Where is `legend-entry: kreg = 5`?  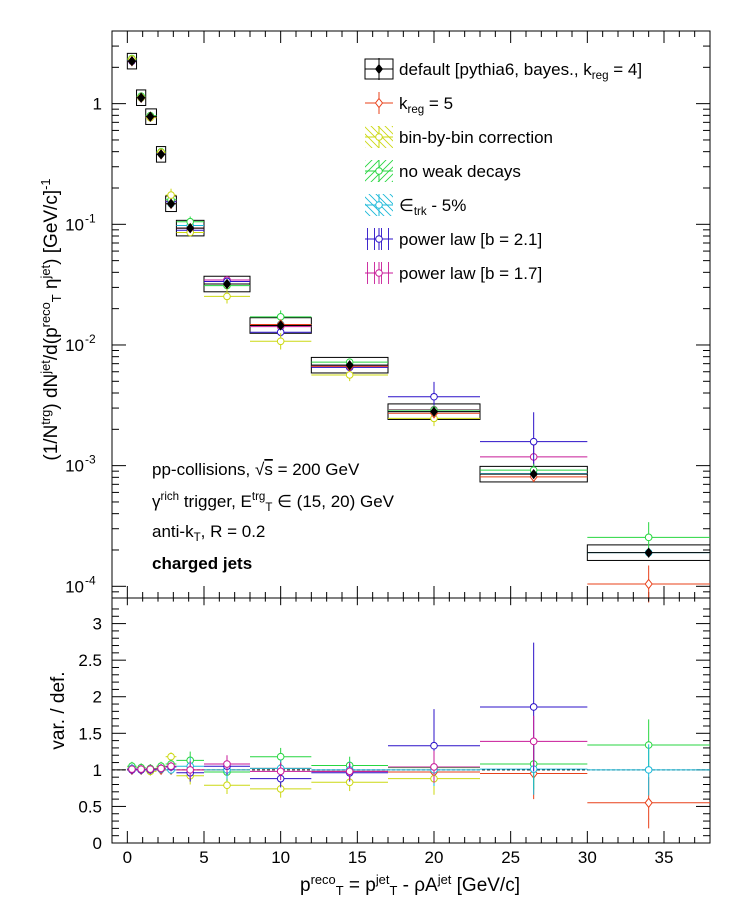
legend-entry: kreg = 5 is located at coordinates (409, 104).